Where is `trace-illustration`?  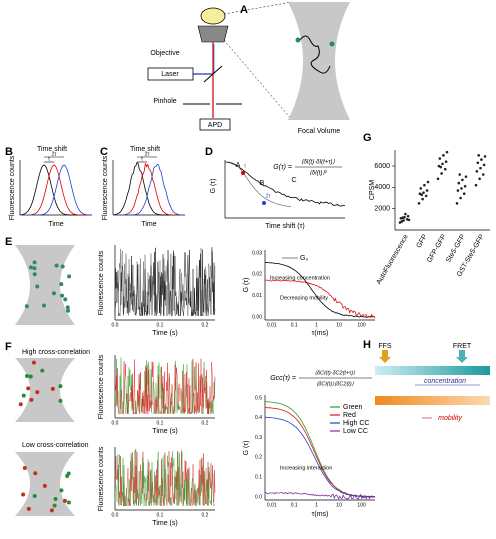
trace-illustration is located at coordinates (165, 477).